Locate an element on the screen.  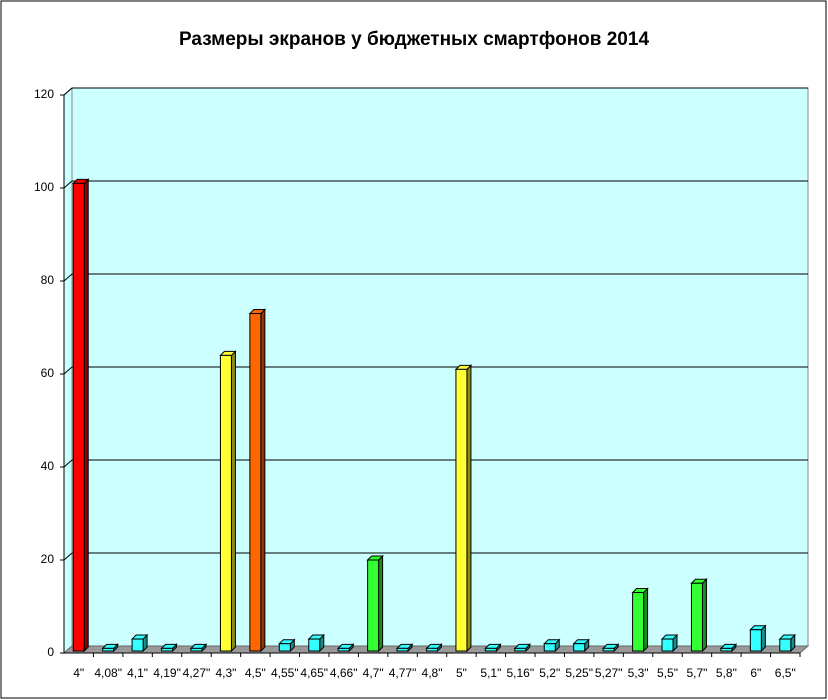
x-tick-label: 4,7" is located at coordinates (373, 673).